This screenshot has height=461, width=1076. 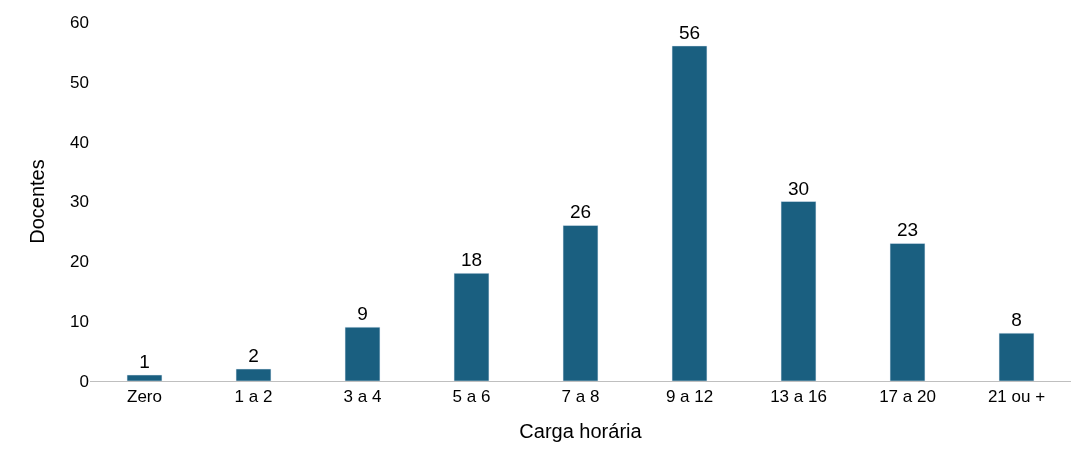 What do you see at coordinates (689, 32) in the screenshot?
I see `data-label: 56` at bounding box center [689, 32].